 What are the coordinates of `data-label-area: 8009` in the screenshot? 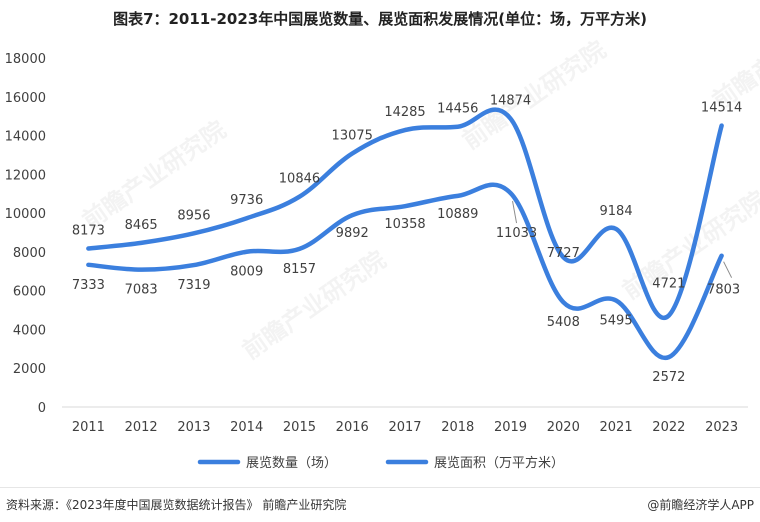 It's located at (246, 272).